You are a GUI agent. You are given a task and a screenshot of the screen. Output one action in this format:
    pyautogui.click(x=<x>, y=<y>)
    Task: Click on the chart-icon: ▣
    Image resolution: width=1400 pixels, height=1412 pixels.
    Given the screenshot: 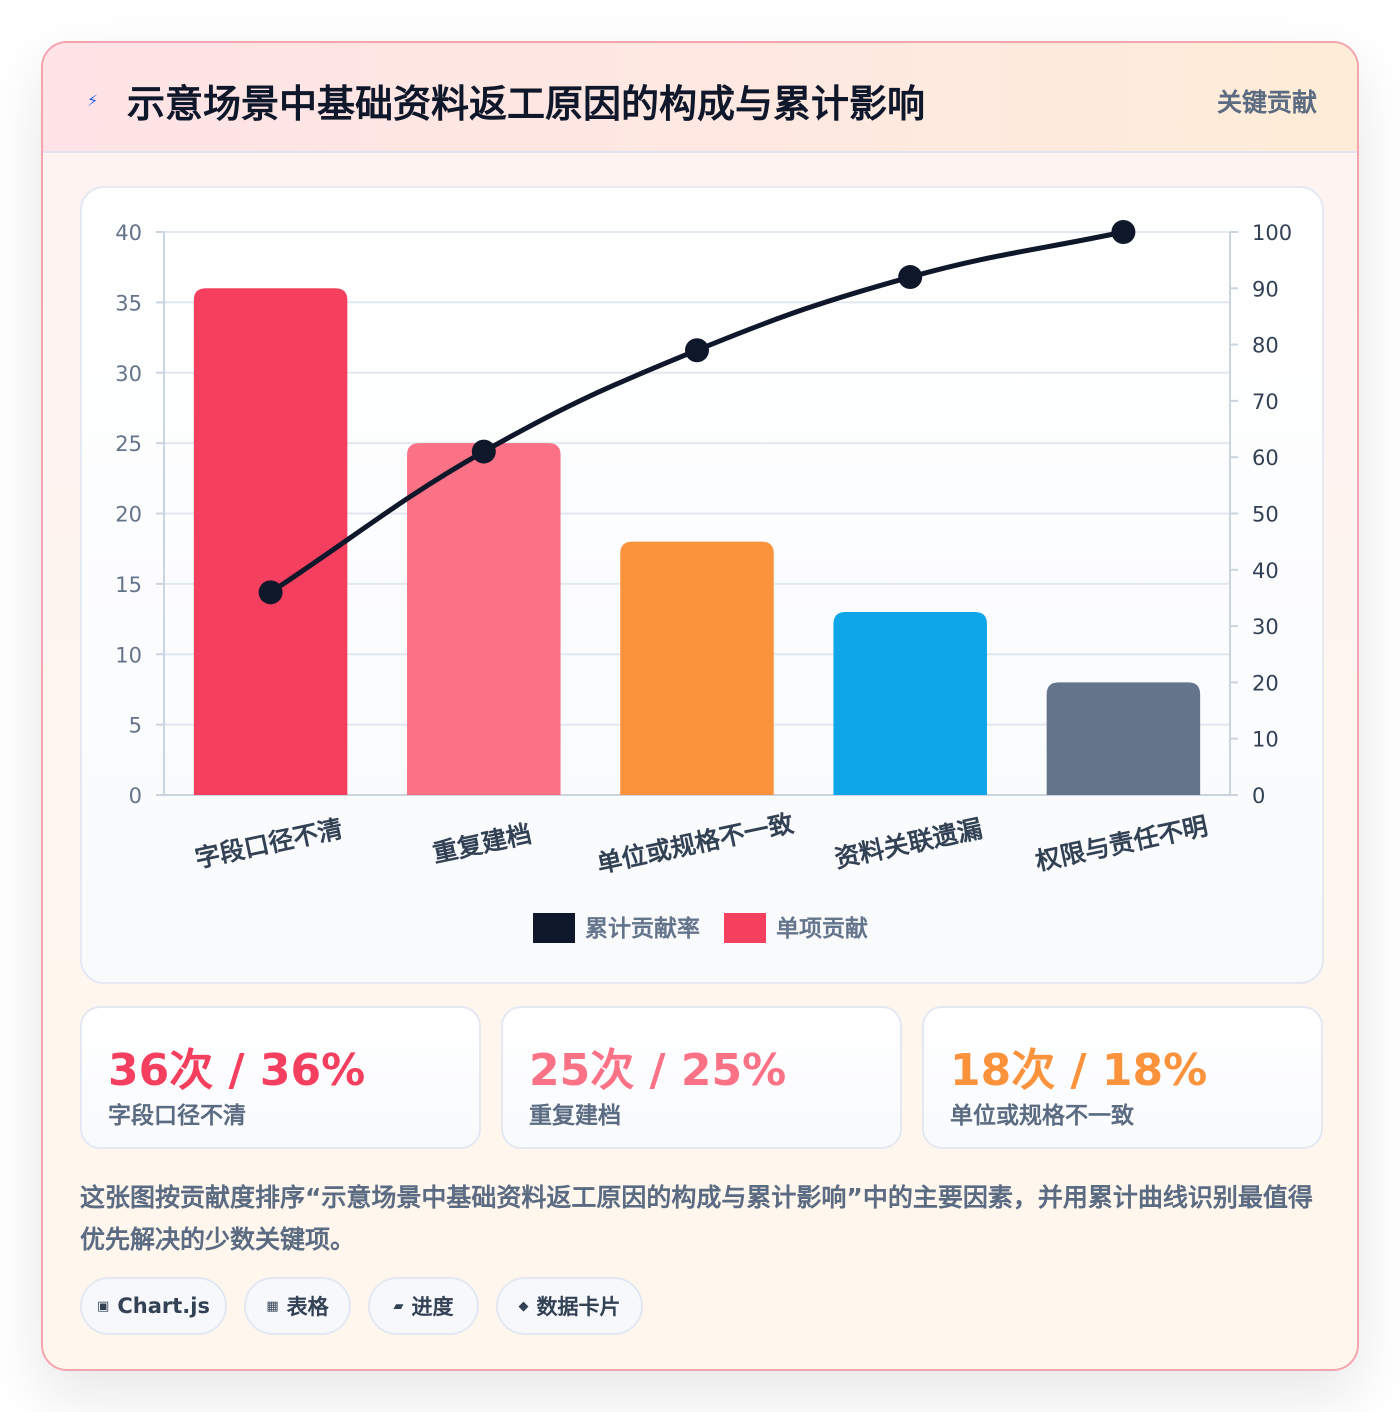 What is the action you would take?
    pyautogui.click(x=103, y=1306)
    